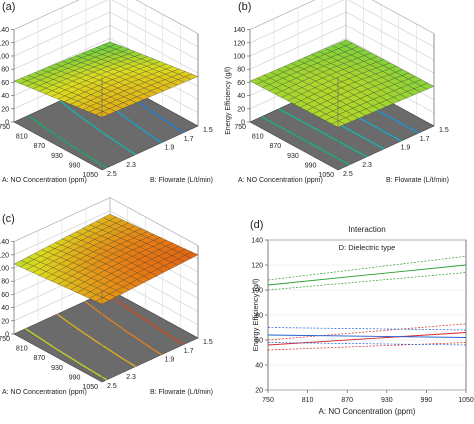  What do you see at coordinates (268, 400) in the screenshot?
I see `x-tick-label: 750` at bounding box center [268, 400].